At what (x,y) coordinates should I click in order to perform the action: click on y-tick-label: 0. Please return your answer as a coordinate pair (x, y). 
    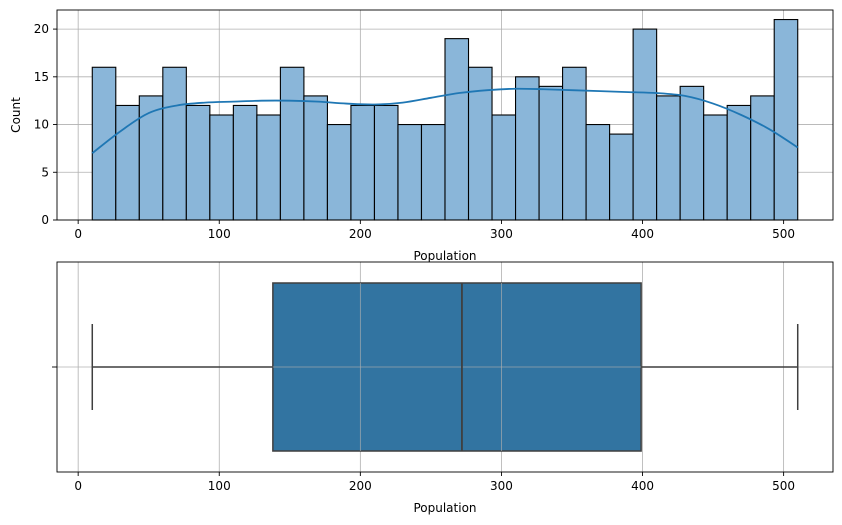
    Looking at the image, I should click on (45, 220).